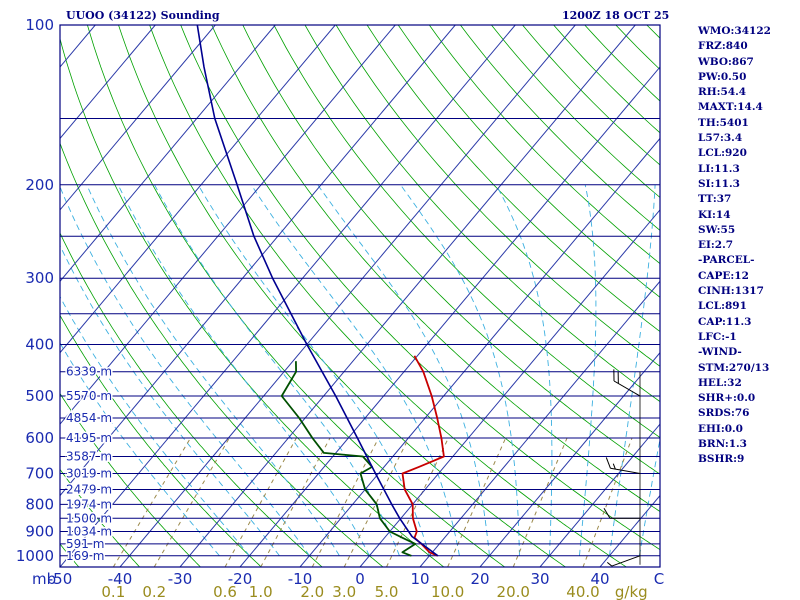 The width and height of the screenshot is (800, 600). I want to click on pressure-tick-label: 500, so click(39, 396).